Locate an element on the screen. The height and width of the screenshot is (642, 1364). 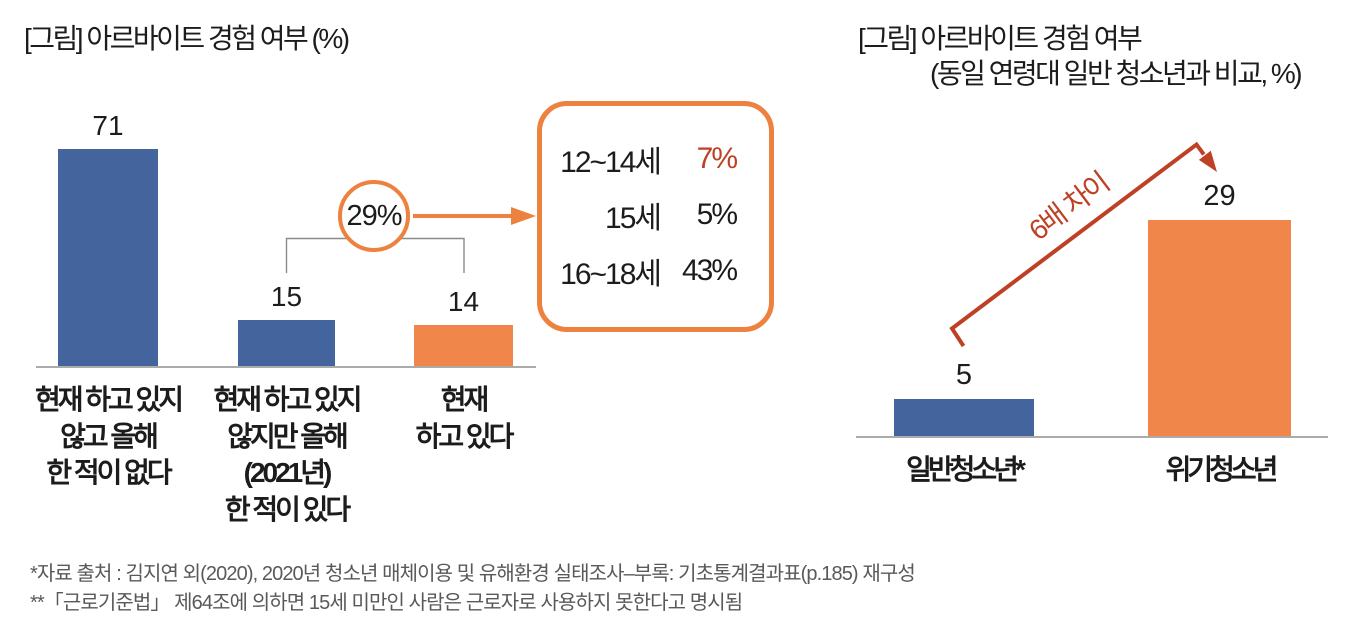
right-chart-title-line2: (동일 연령대 일반 청소년과 비교, %) is located at coordinates (1116, 73).